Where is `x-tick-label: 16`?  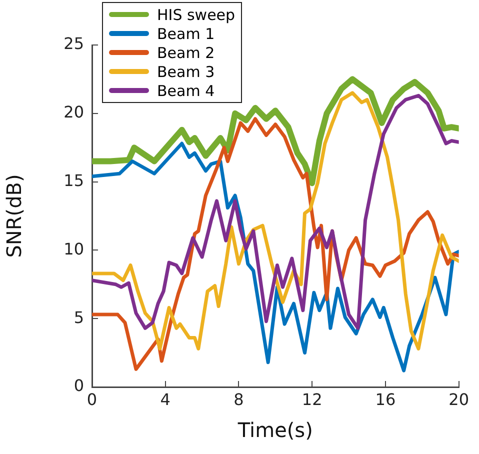 x-tick-label: 16 is located at coordinates (385, 399).